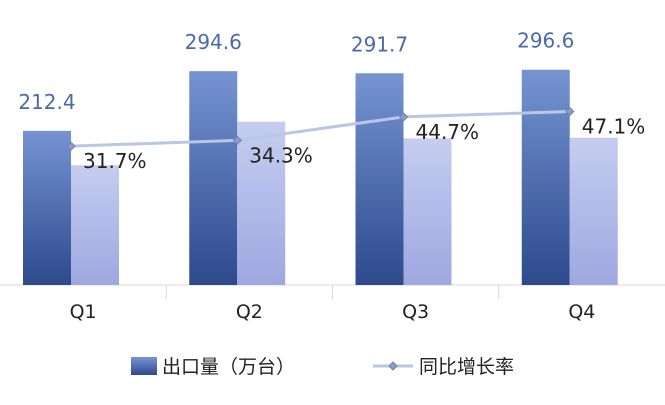 The image size is (665, 405). I want to click on growth-rate-label: 34.3%, so click(281, 155).